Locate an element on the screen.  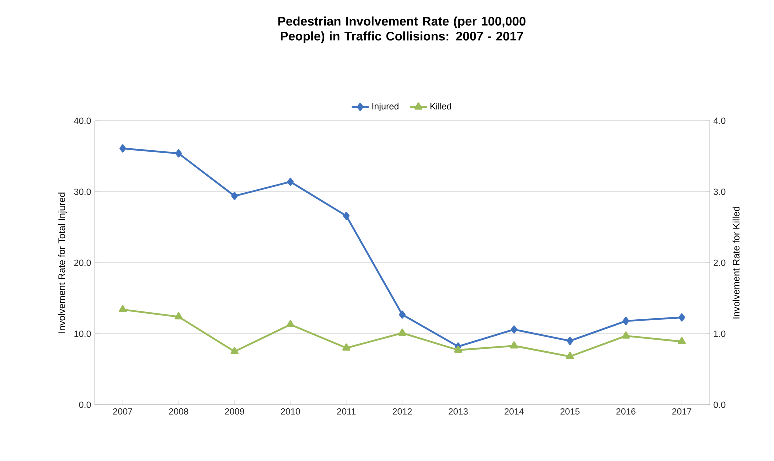
x-tick-label: 2008 is located at coordinates (178, 411).